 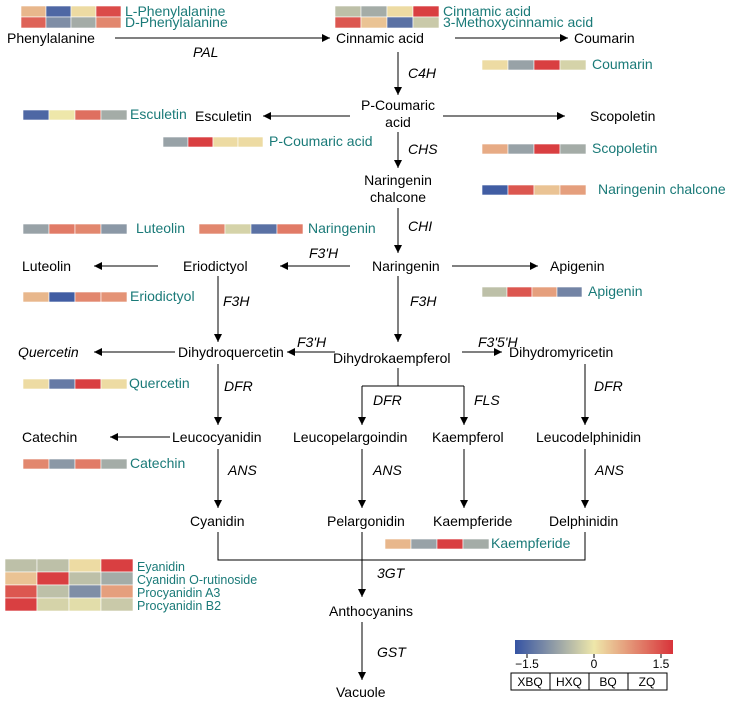 I want to click on heatmap-row-label: P-Coumaric acid, so click(x=320, y=141).